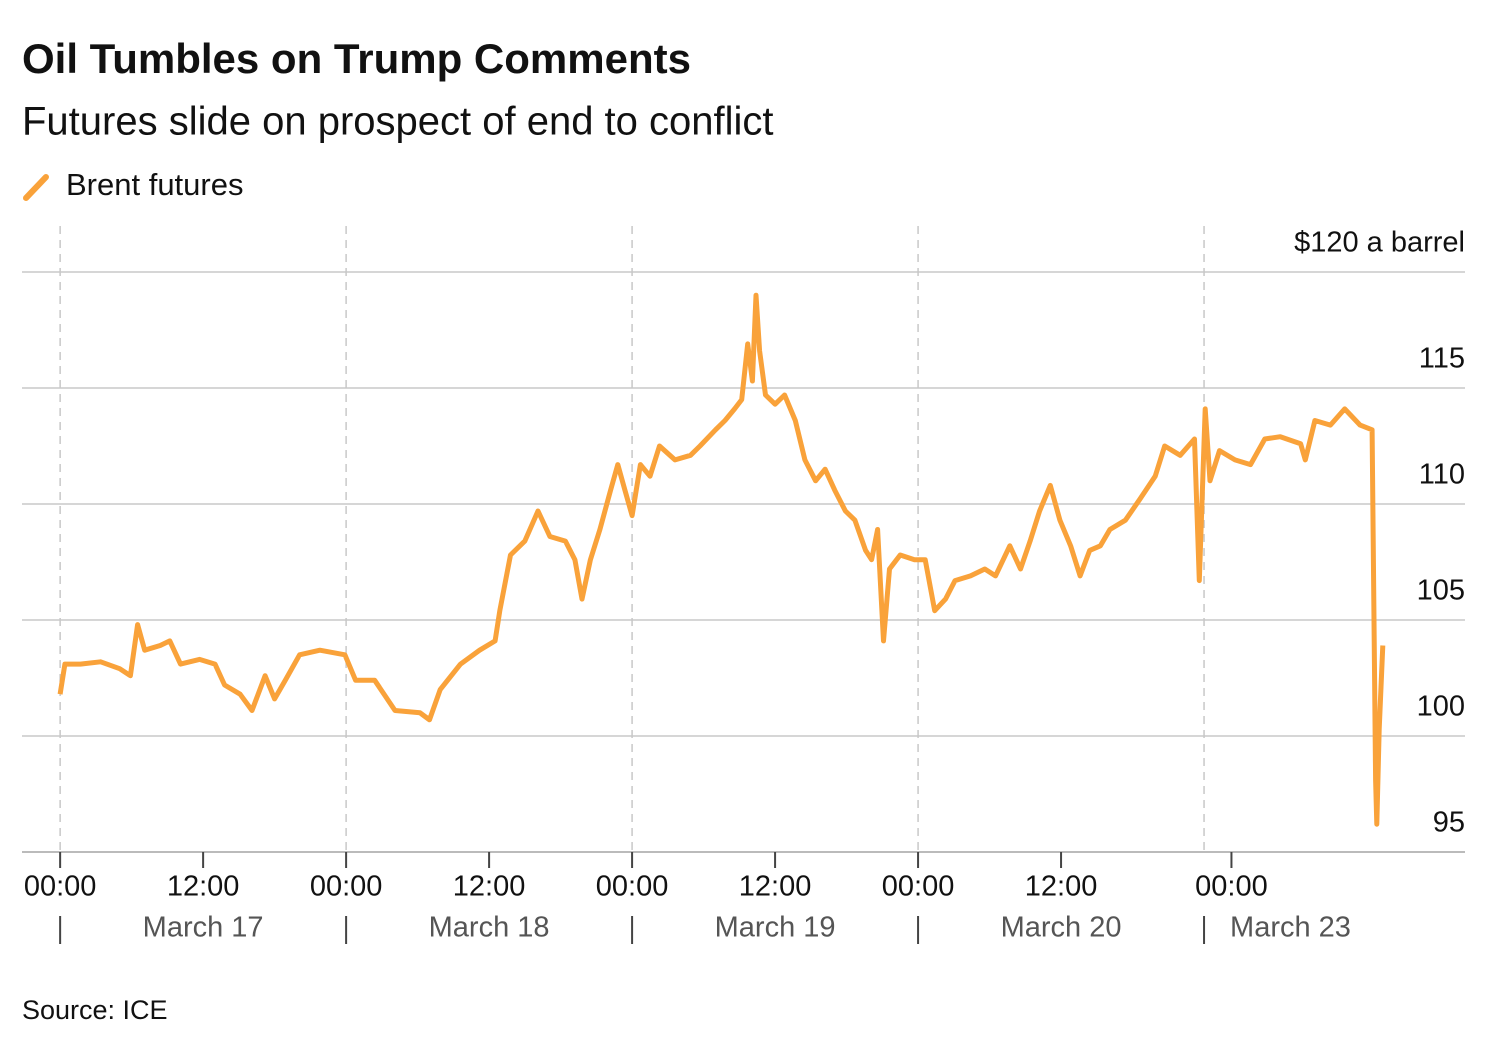  Describe the element at coordinates (95, 1010) in the screenshot. I see `source: Source: ICE` at that location.